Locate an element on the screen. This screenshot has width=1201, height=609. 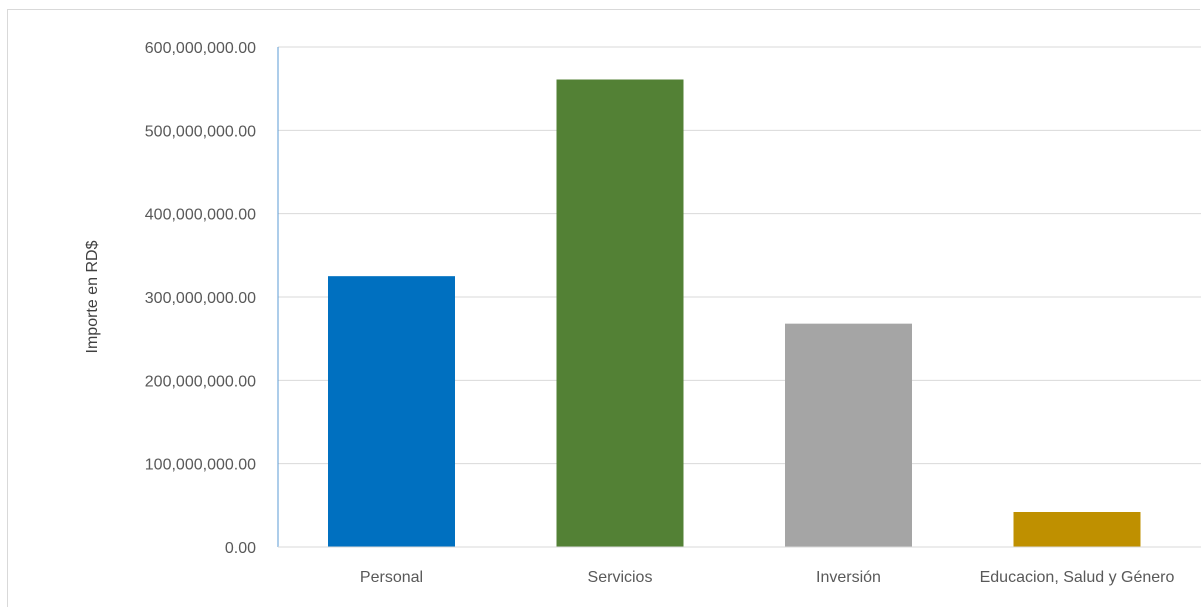
bar-servicios is located at coordinates (620, 313).